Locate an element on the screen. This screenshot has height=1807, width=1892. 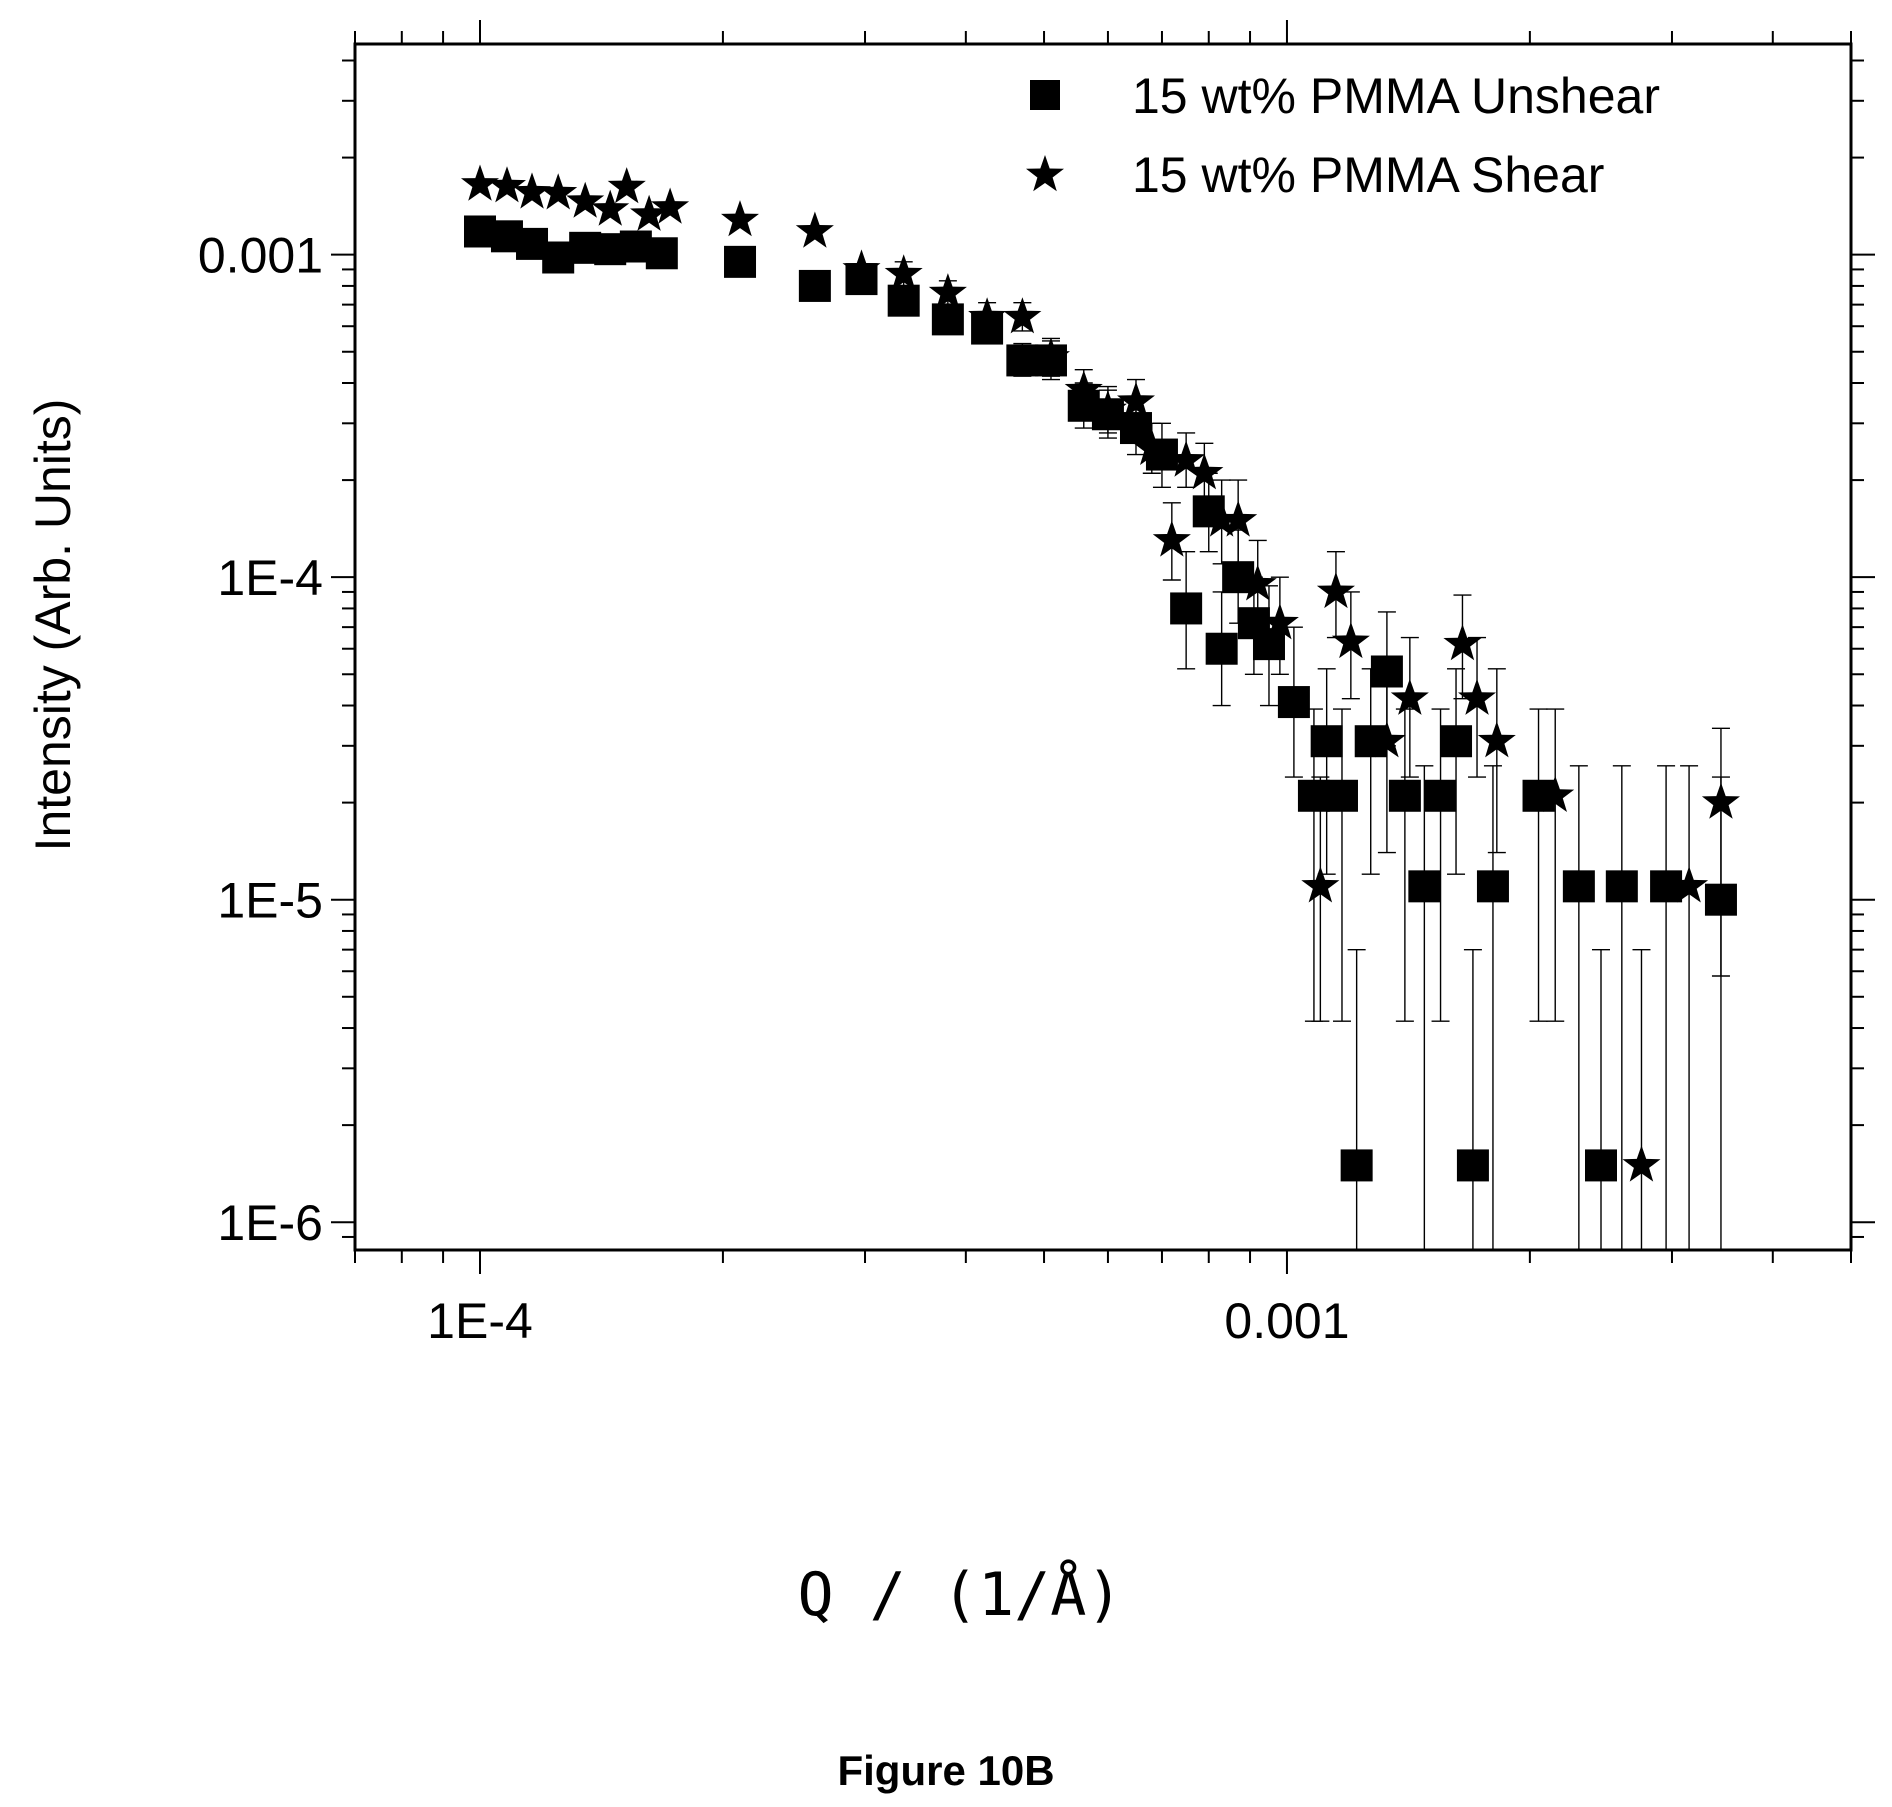
legend: 15 wt% PMMA Unshear 15 wt% PMMA Shear is located at coordinates (1343, 135).